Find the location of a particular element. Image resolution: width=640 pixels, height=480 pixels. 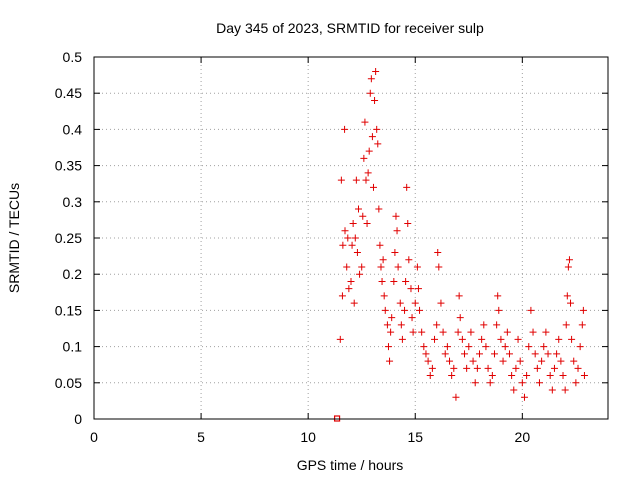

y-tick-label: 0.2 is located at coordinates (73, 274).